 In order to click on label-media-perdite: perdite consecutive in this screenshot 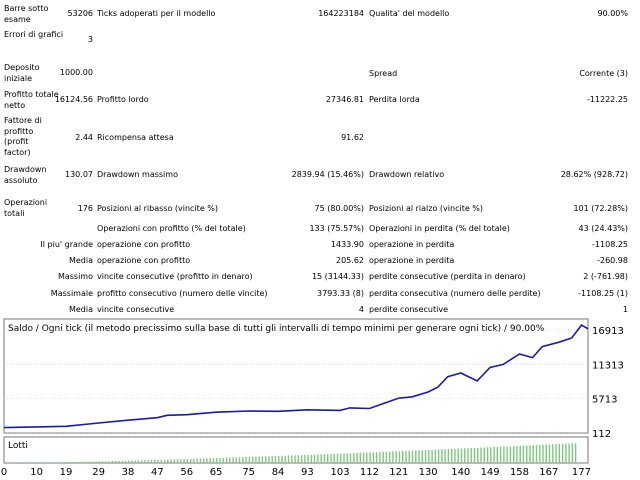, I will do `click(408, 309)`.